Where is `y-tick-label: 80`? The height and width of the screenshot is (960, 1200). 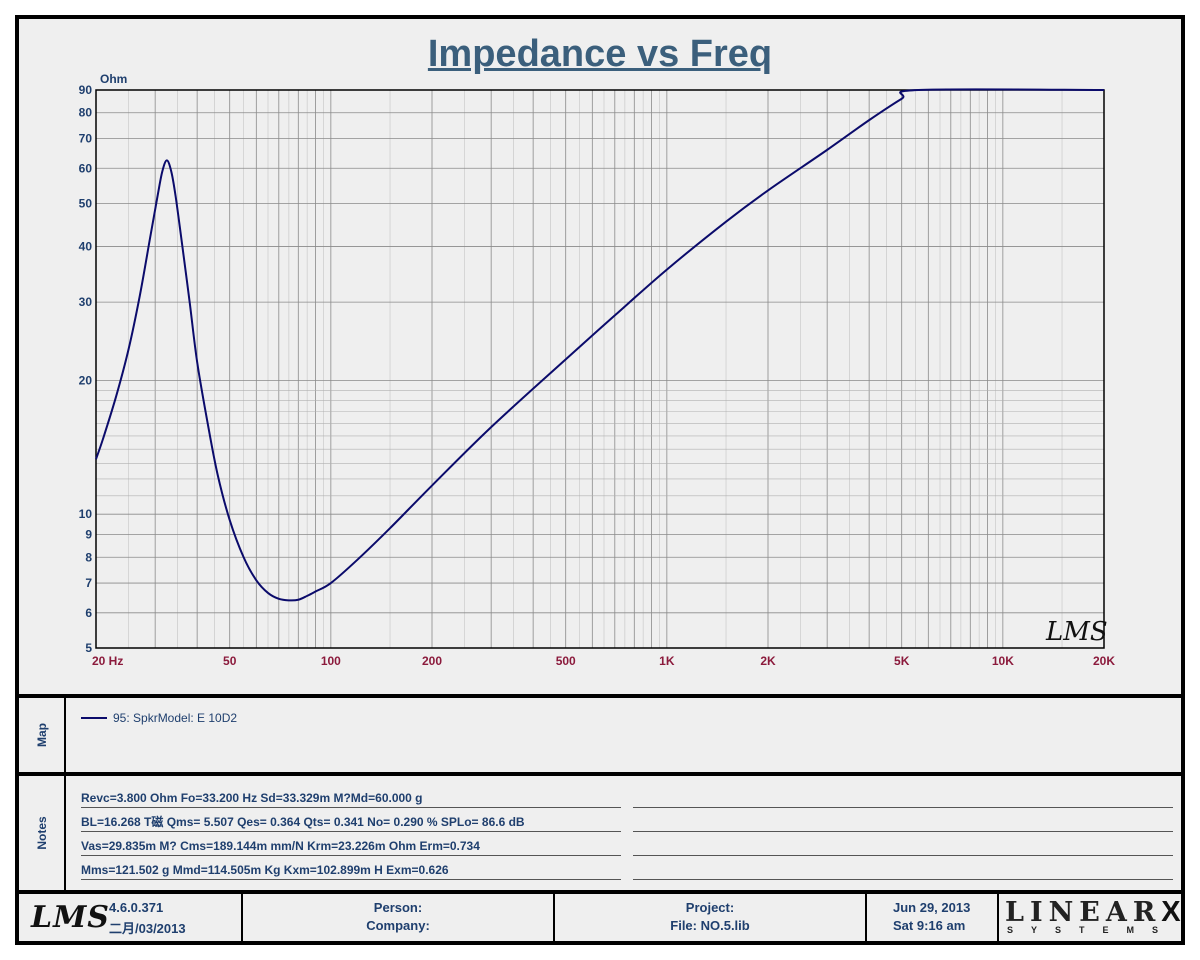
y-tick-label: 80 is located at coordinates (86, 113).